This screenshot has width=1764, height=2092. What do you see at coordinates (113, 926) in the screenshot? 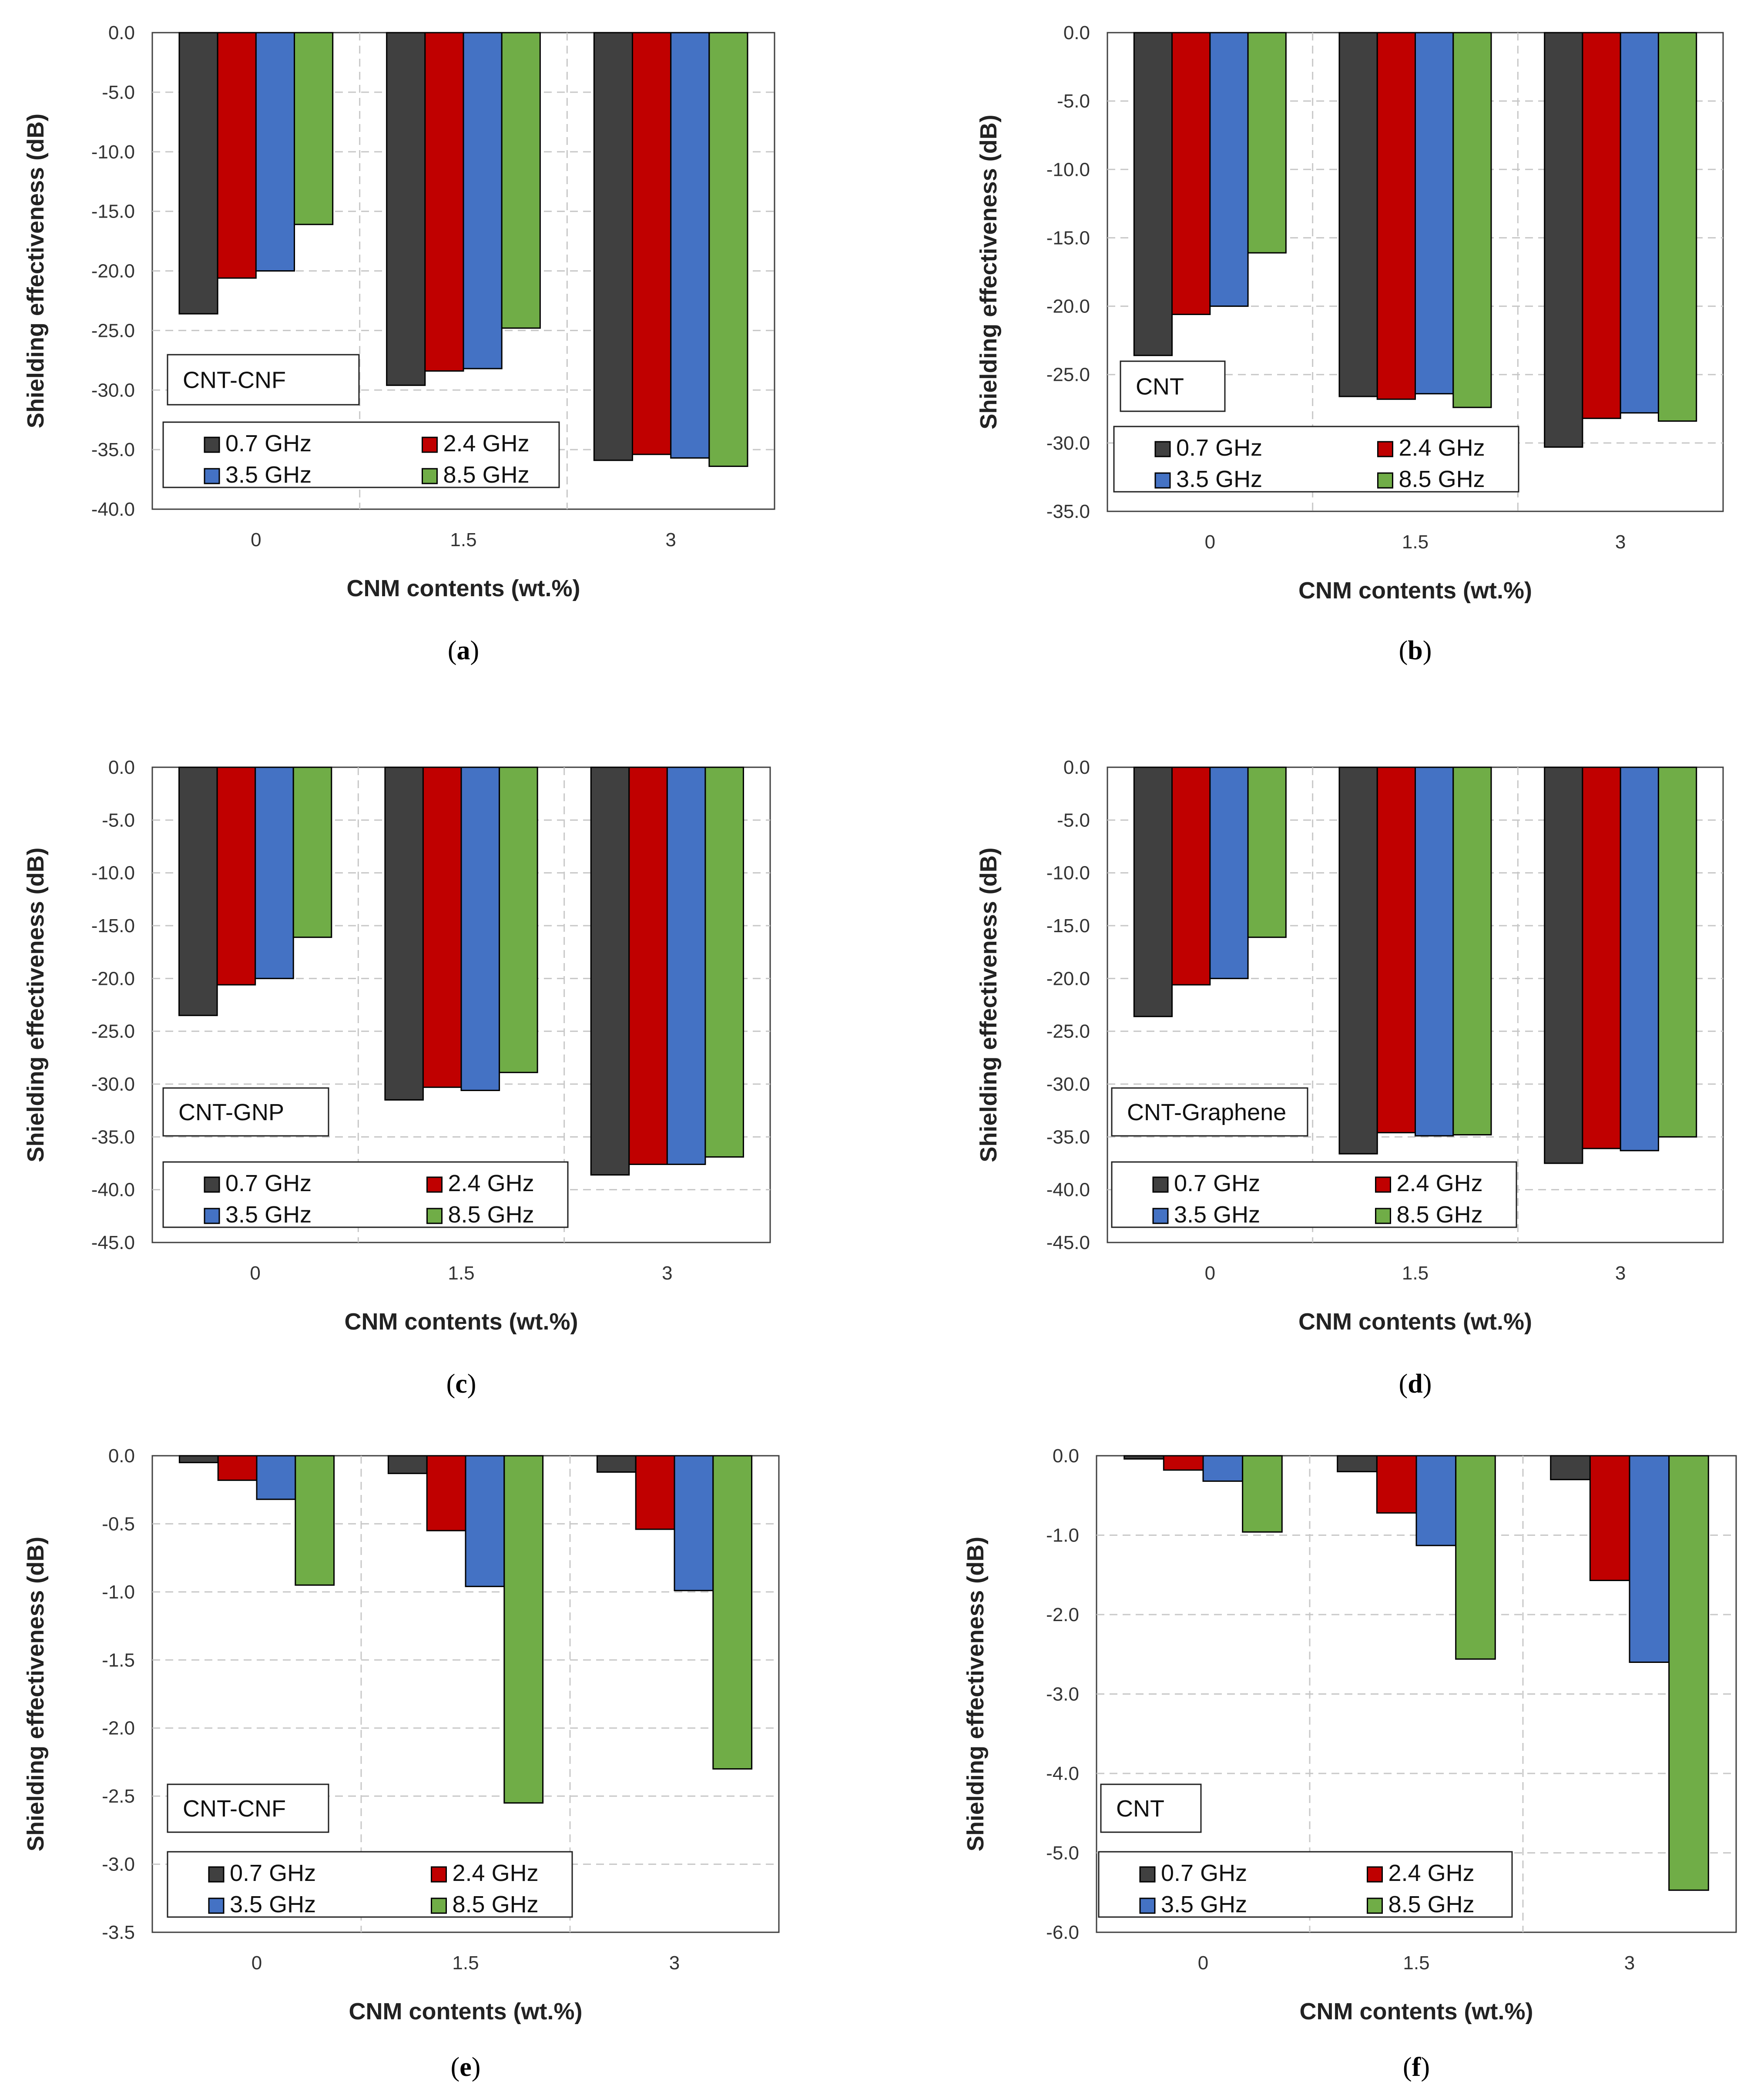
I see `y-tick-label: -15.0` at bounding box center [113, 926].